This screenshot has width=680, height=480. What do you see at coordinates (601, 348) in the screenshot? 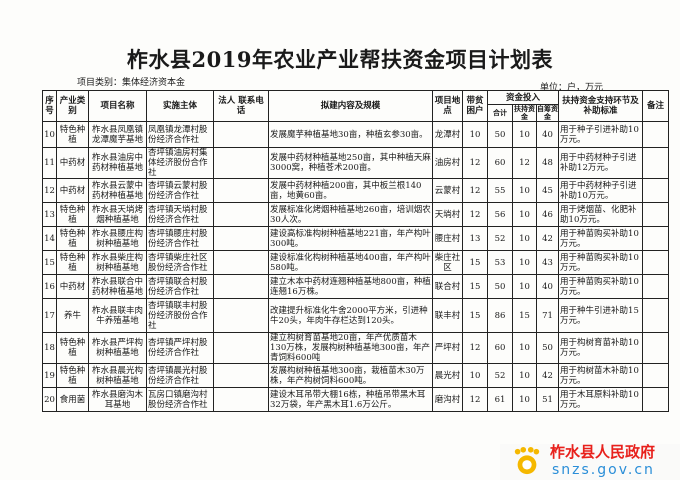
I see `cell-standard: 用于构树育苗补助10万元。` at bounding box center [601, 348].